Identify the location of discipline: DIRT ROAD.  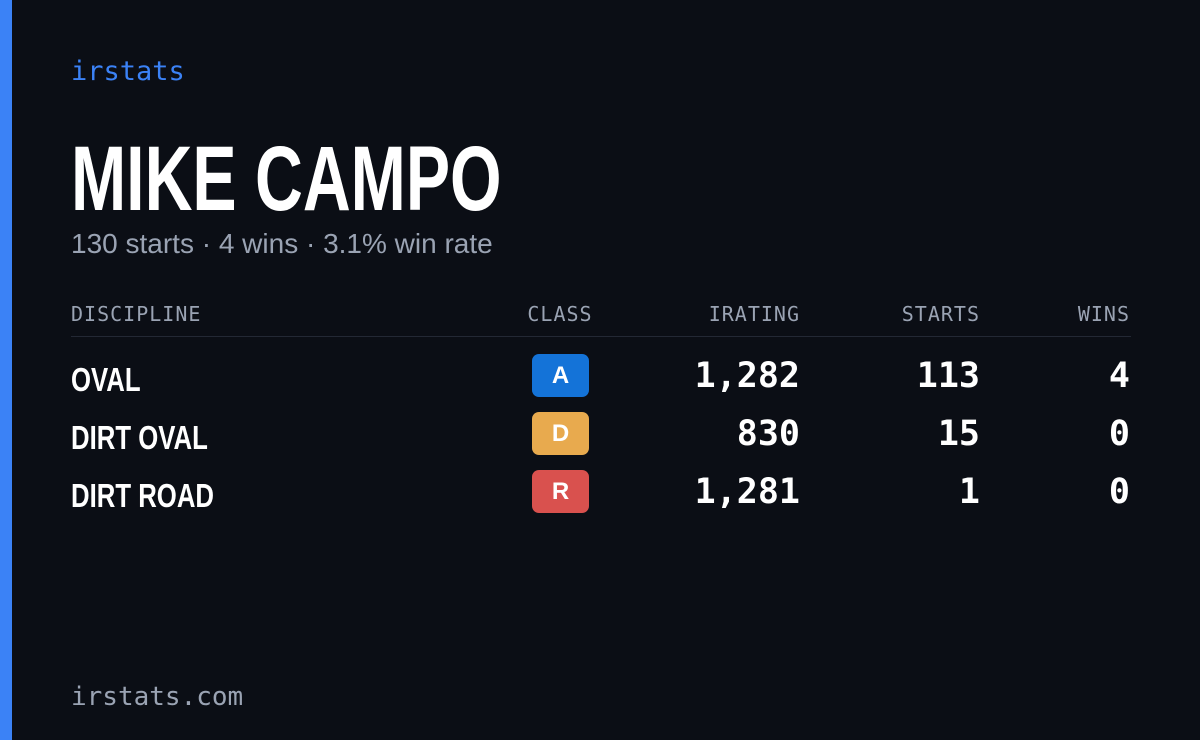
(142, 495).